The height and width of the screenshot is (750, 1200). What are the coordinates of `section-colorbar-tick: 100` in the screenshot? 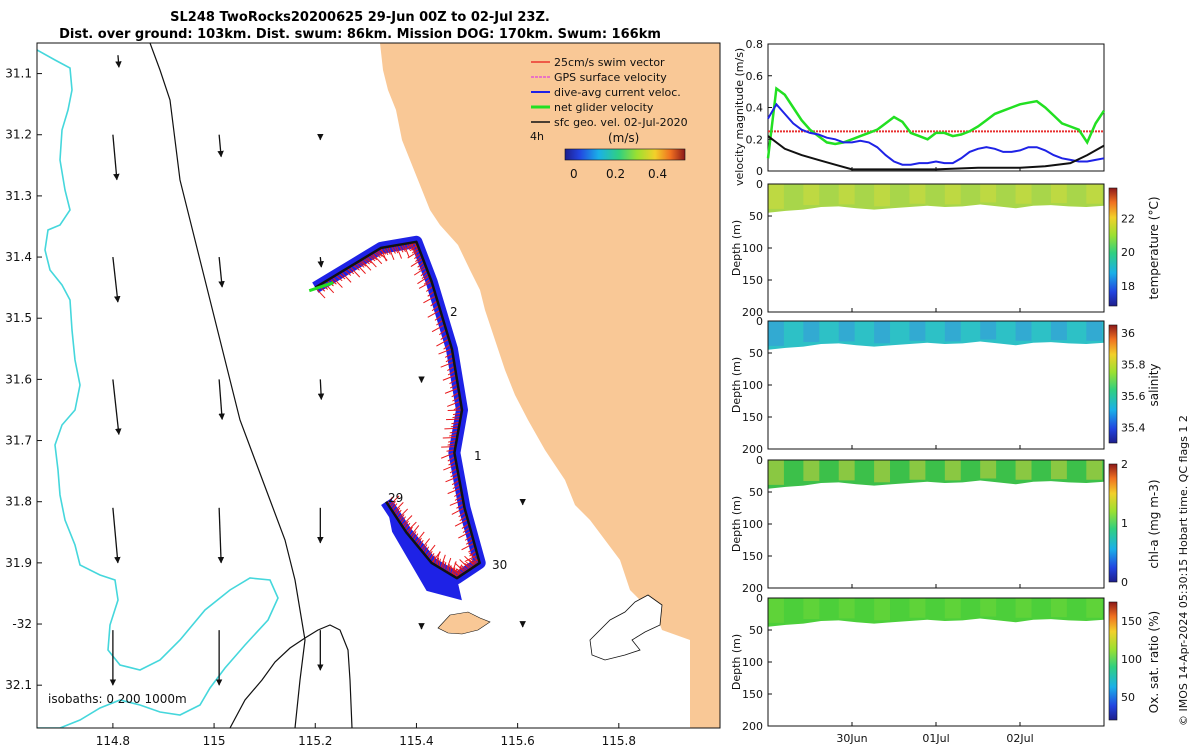 It's located at (1131, 659).